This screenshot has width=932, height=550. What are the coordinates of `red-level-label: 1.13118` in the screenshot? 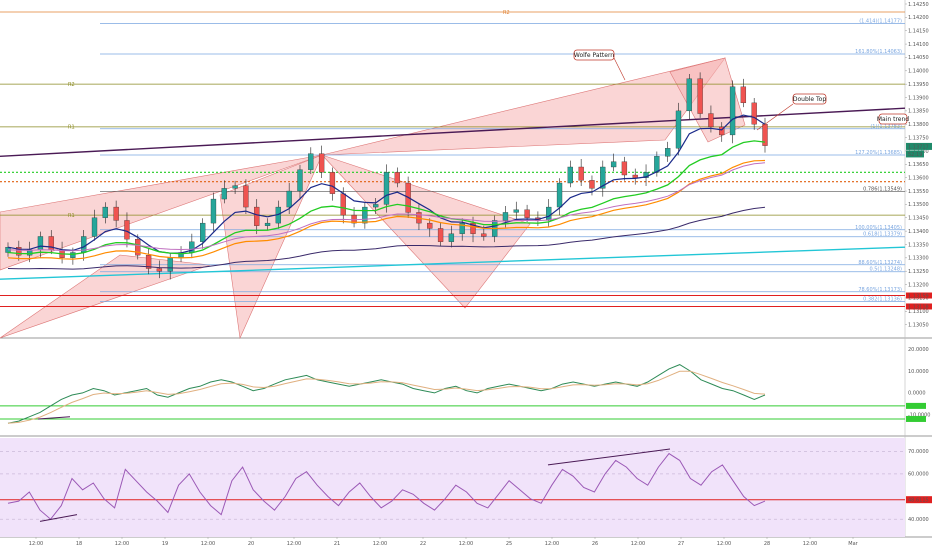 It's located at (918, 307).